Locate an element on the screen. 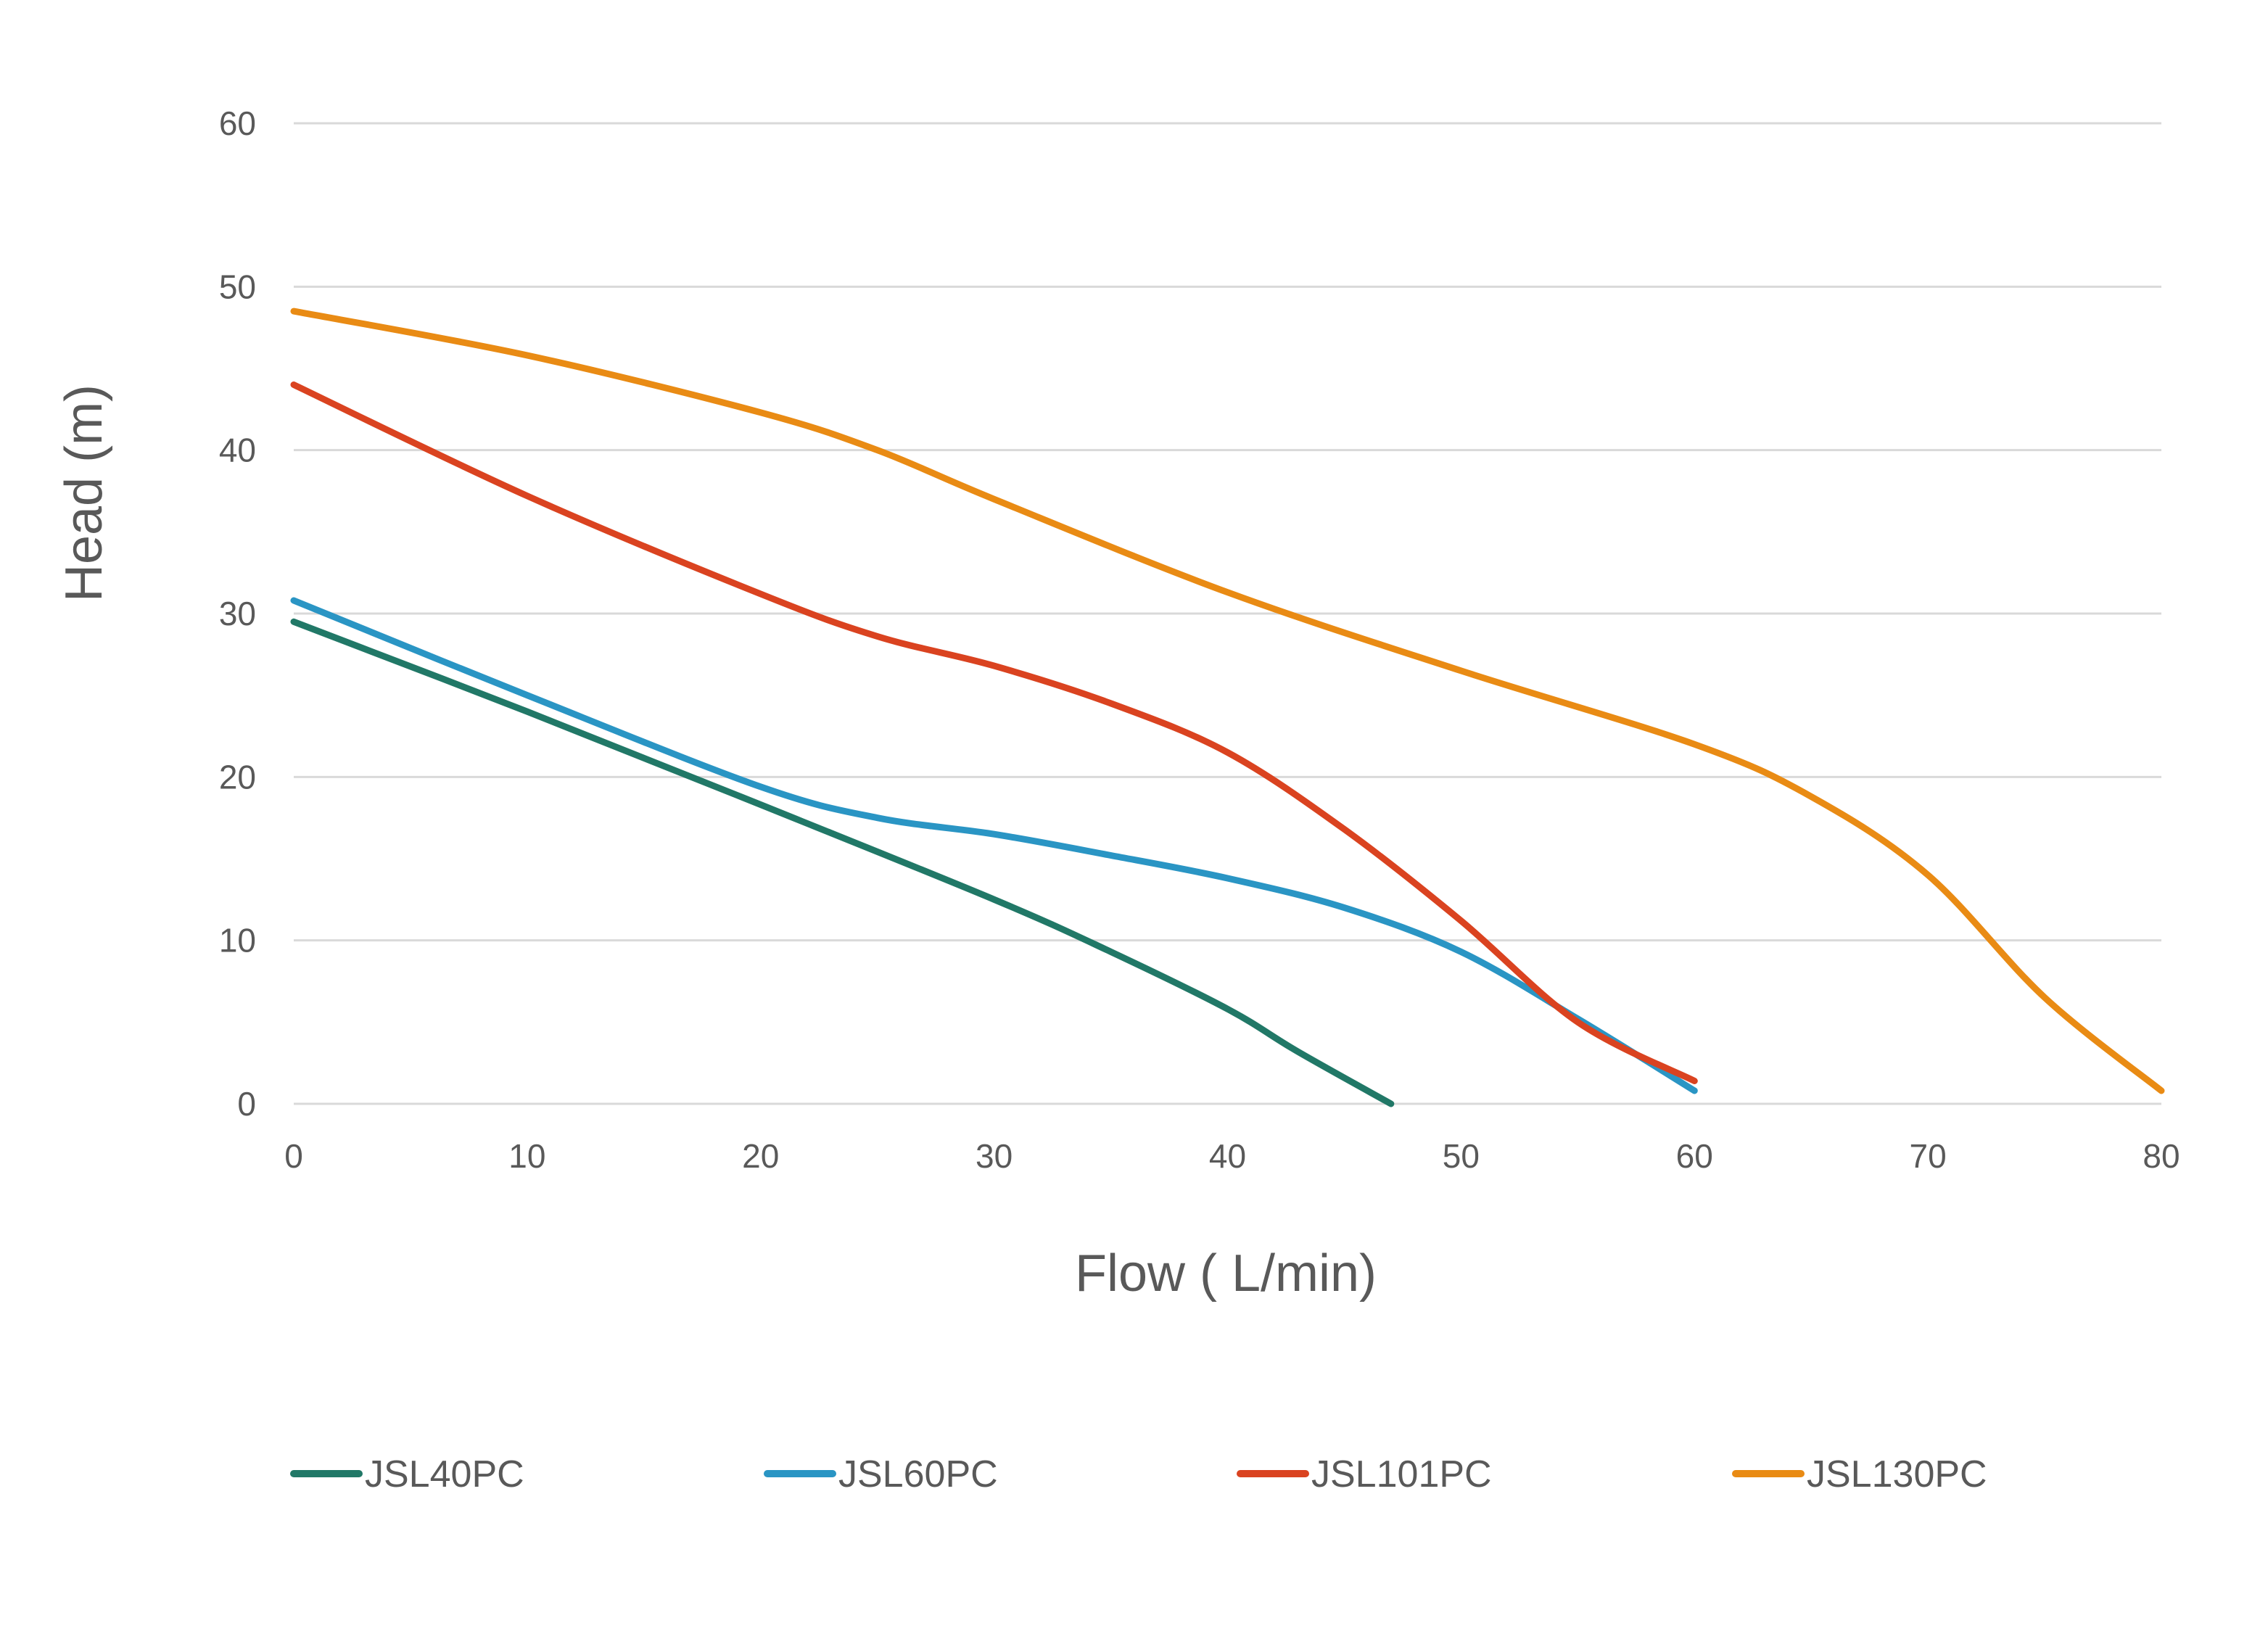 The image size is (2268, 1647). legend-item-jsl101pc: JSL101PC is located at coordinates (1364, 1474).